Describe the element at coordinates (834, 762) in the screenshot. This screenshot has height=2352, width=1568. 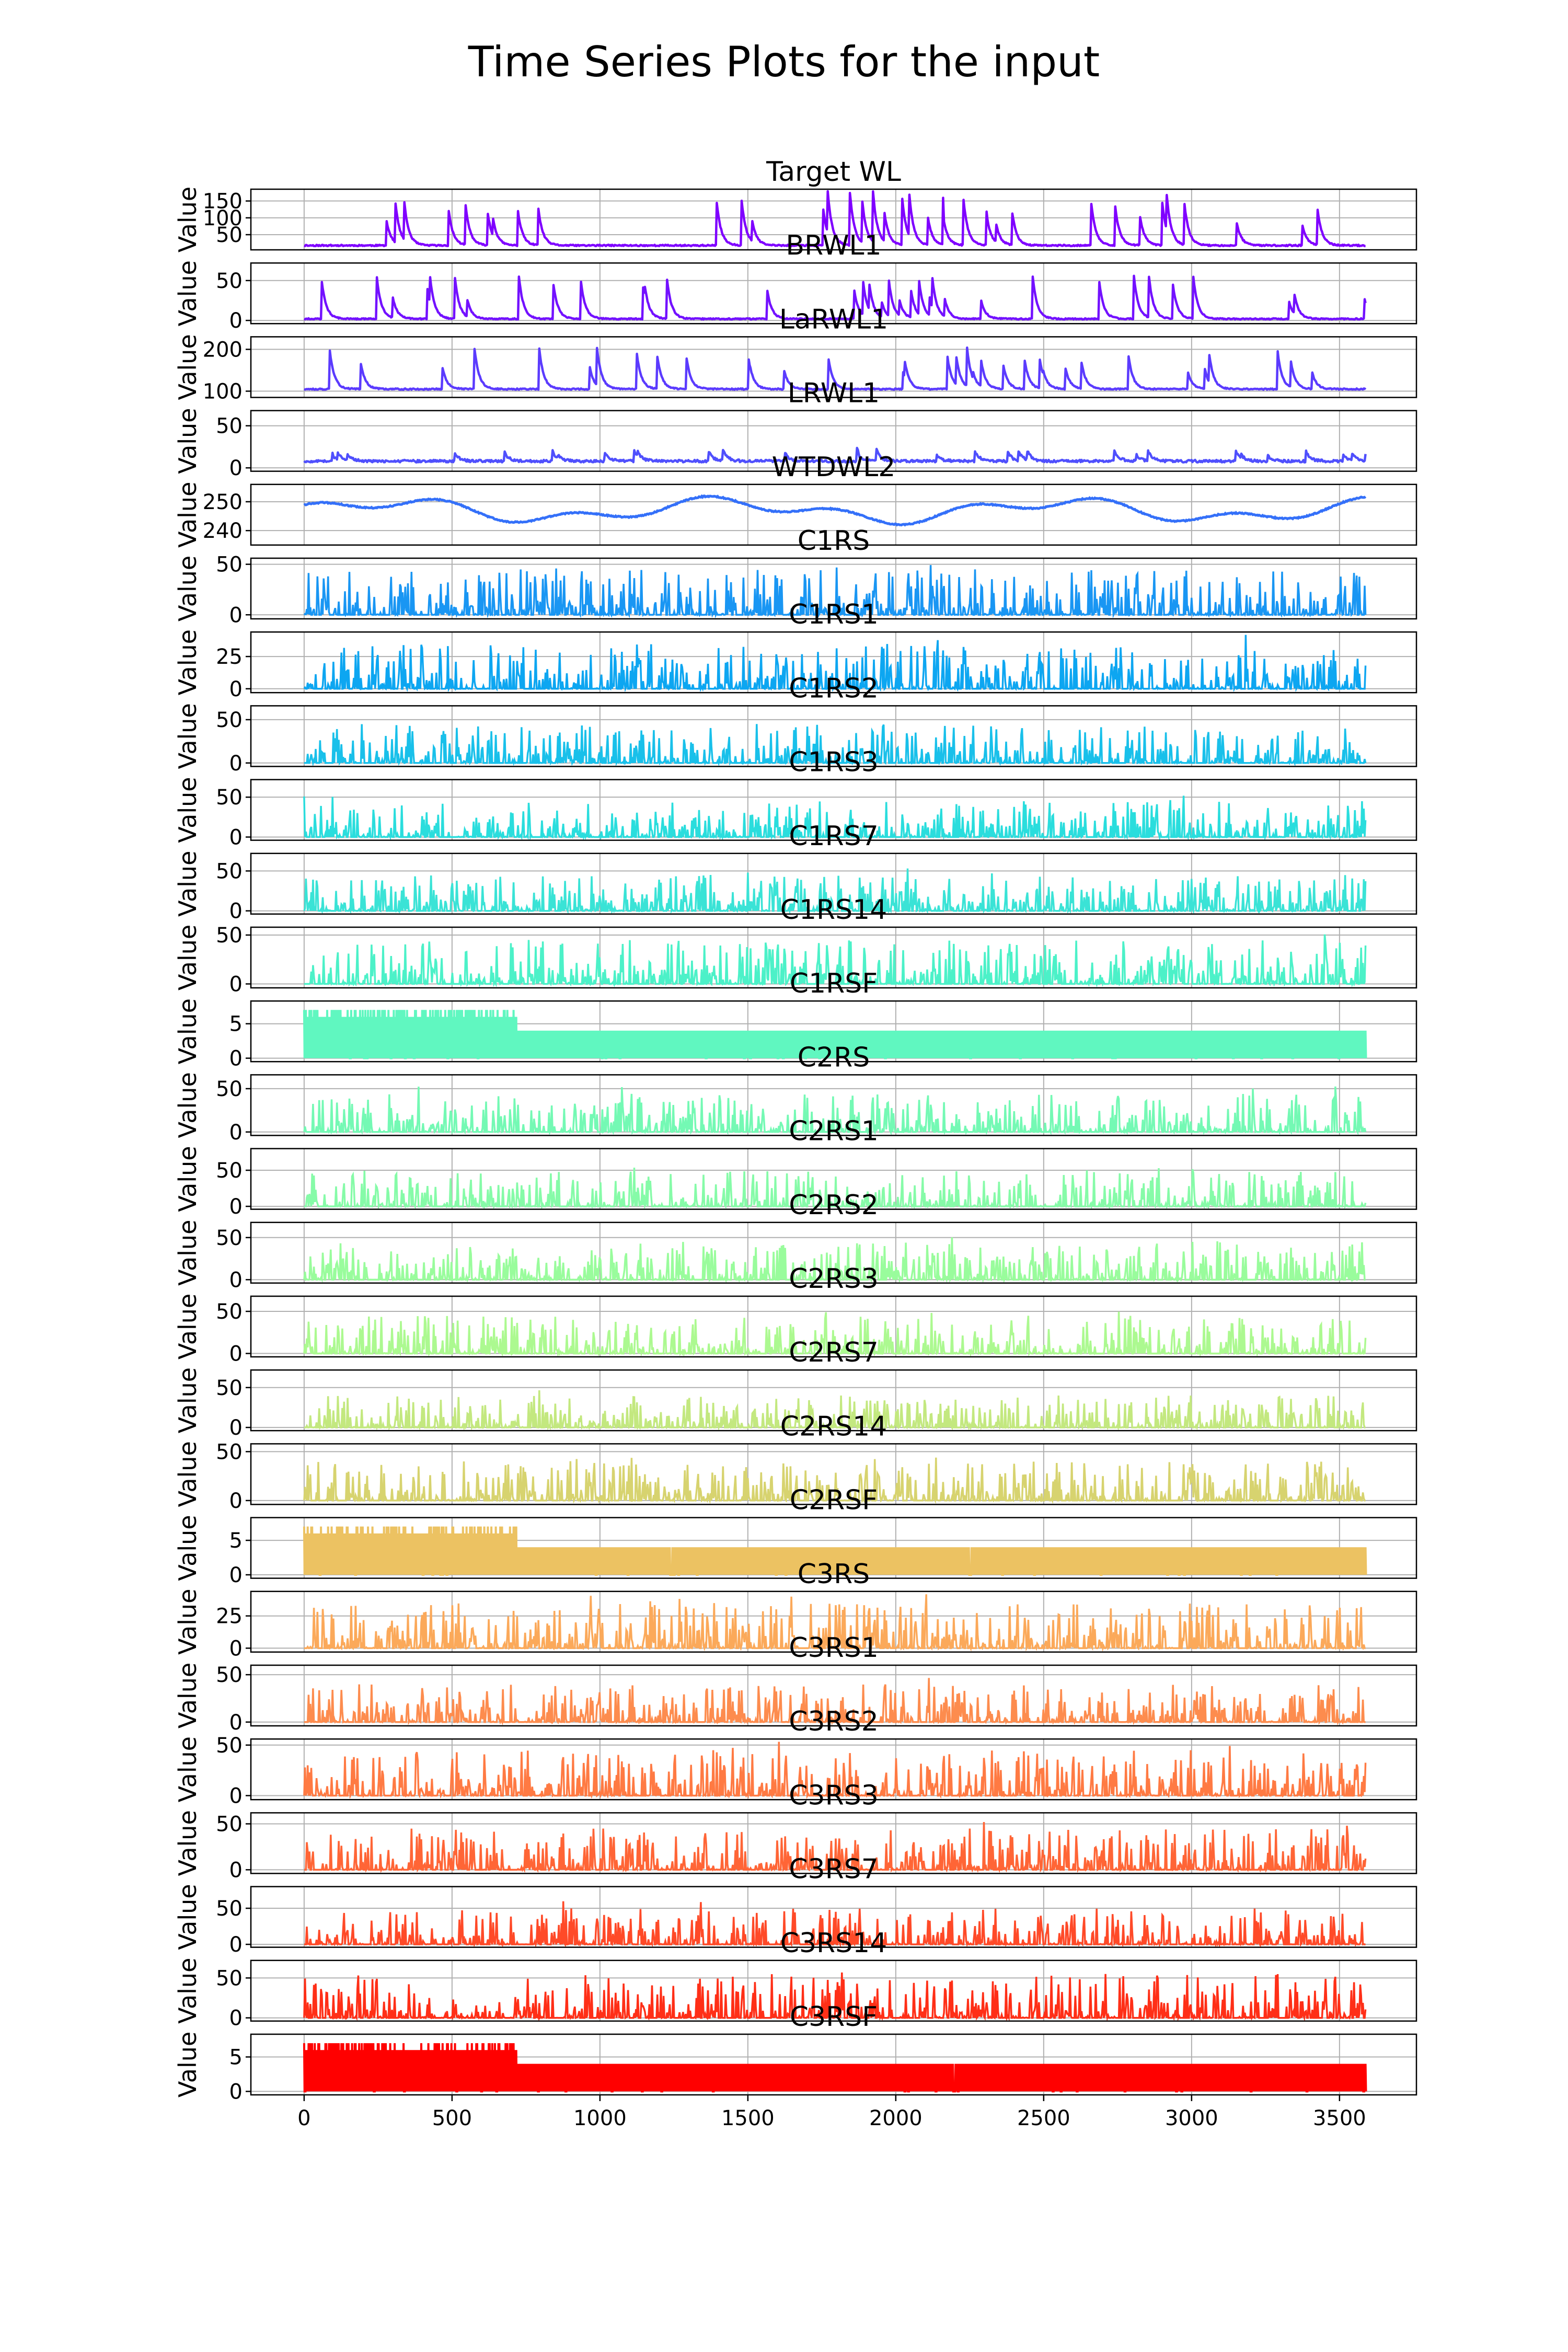
I see `subplot-title: C1RS3` at that location.